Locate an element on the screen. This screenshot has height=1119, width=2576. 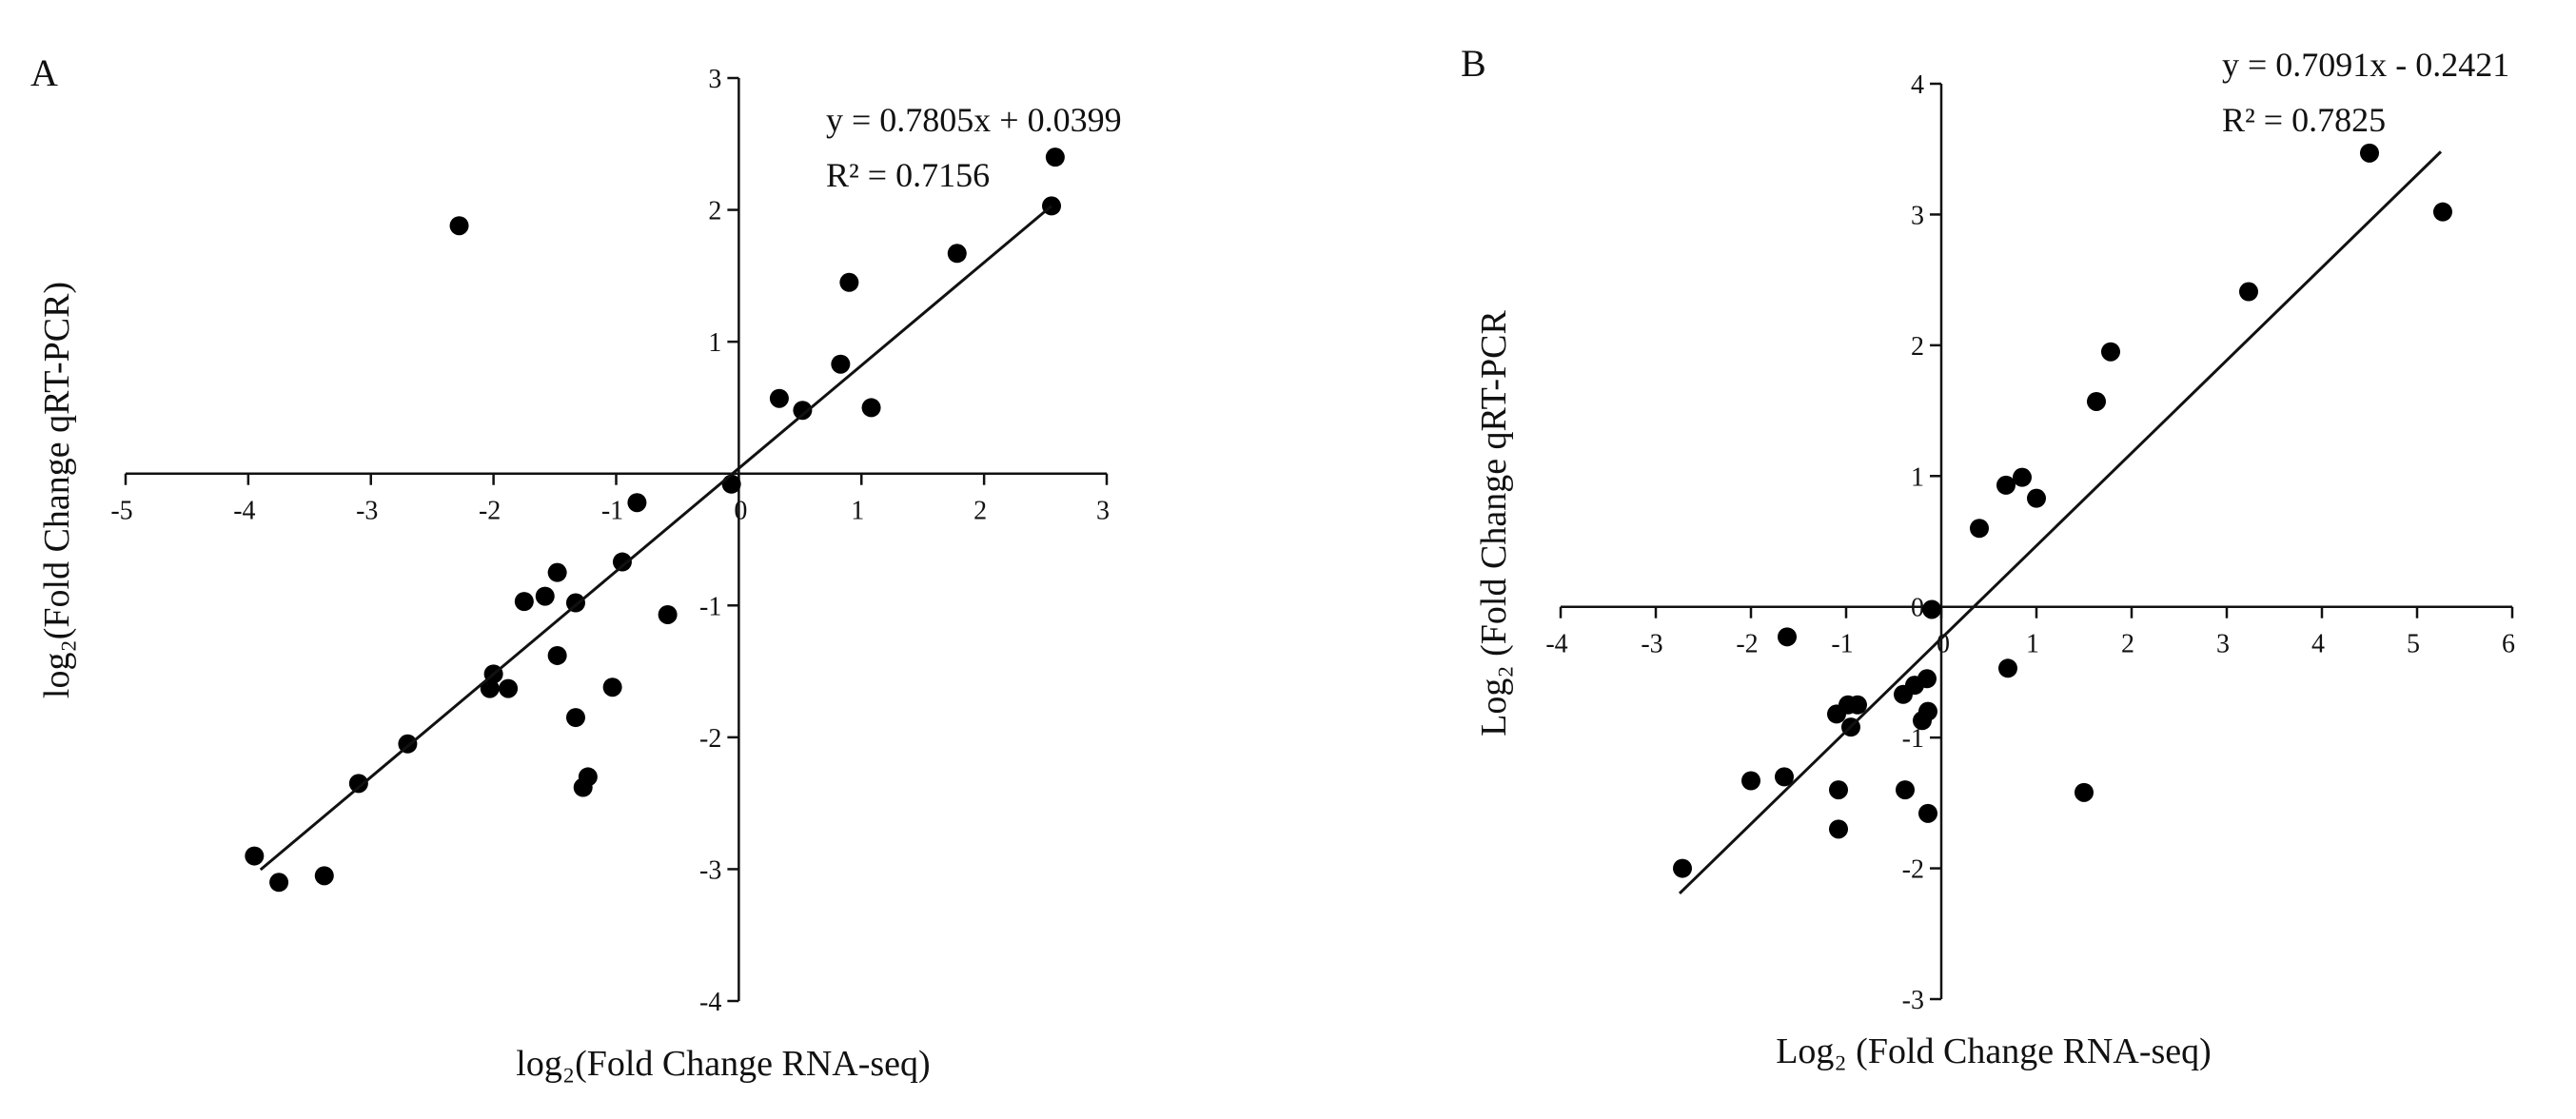
panel-a-x-tick-label: -3 is located at coordinates (367, 511).